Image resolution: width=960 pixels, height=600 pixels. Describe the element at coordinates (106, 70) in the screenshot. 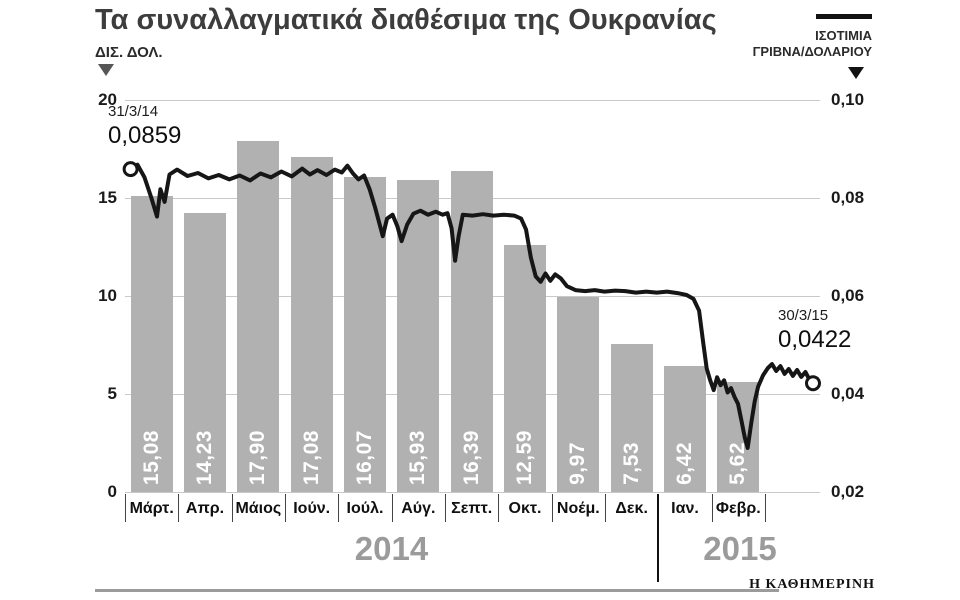

I see `bars-axis-marker-triangle-icon` at that location.